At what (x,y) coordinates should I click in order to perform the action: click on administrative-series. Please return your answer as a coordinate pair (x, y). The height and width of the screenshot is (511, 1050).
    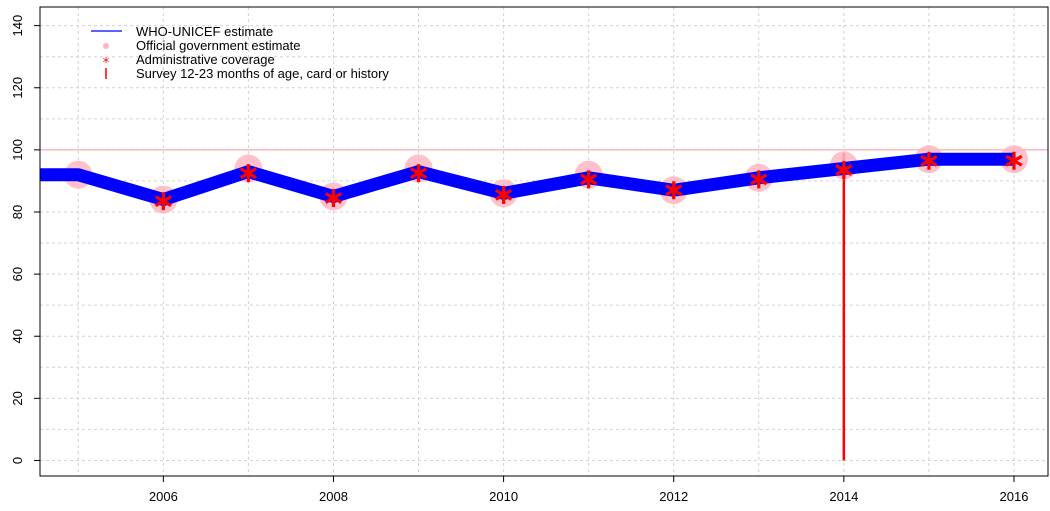
    Looking at the image, I should click on (588, 181).